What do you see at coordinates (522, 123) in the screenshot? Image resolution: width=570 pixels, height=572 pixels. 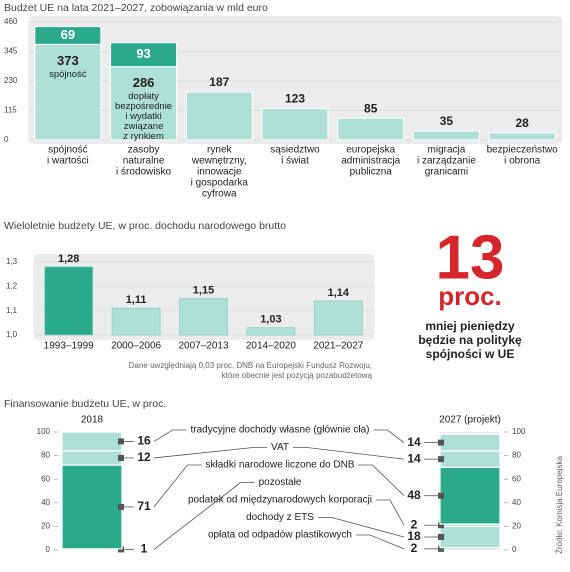 I see `value-label: 28` at bounding box center [522, 123].